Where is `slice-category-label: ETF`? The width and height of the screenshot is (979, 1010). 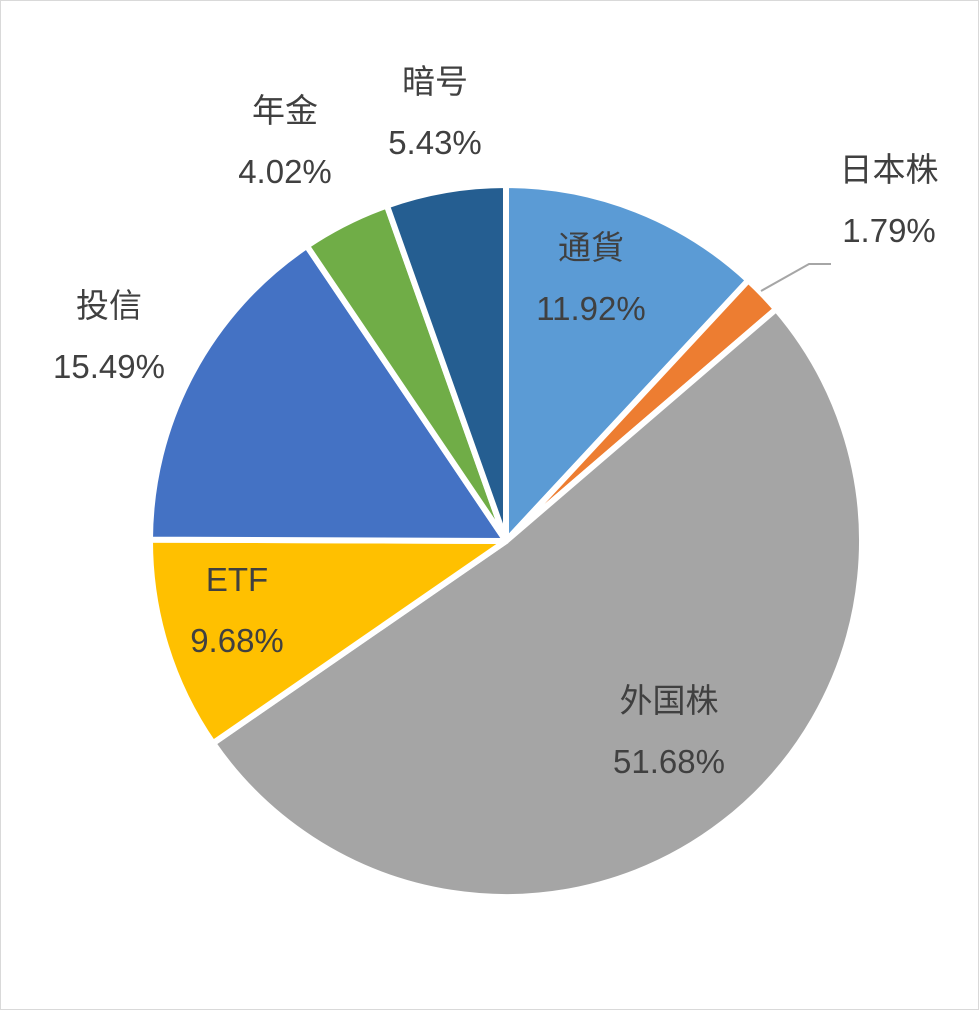 slice-category-label: ETF is located at coordinates (237, 579).